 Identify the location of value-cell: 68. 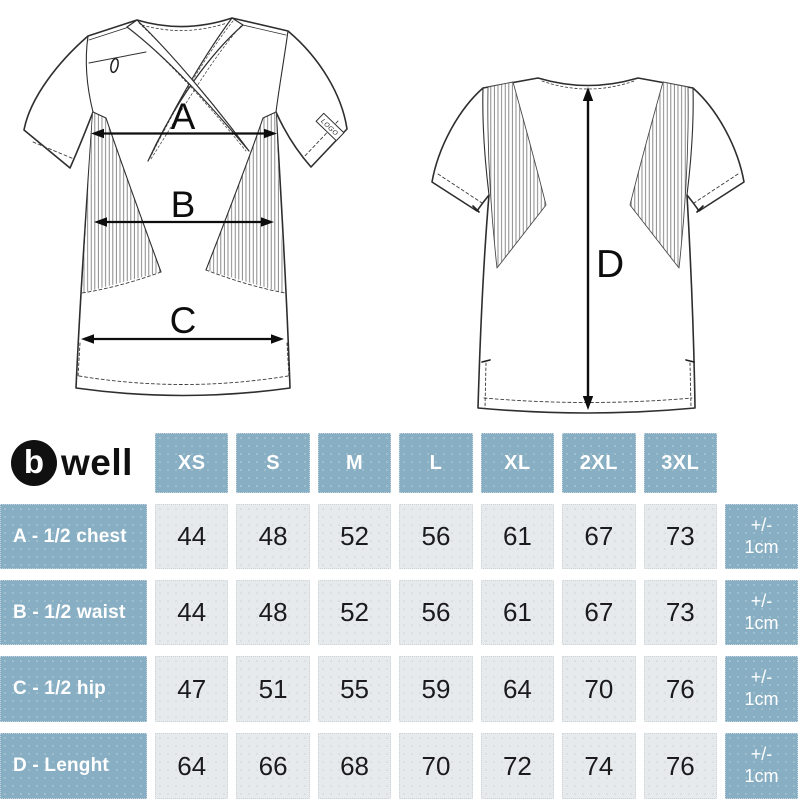
(354, 766).